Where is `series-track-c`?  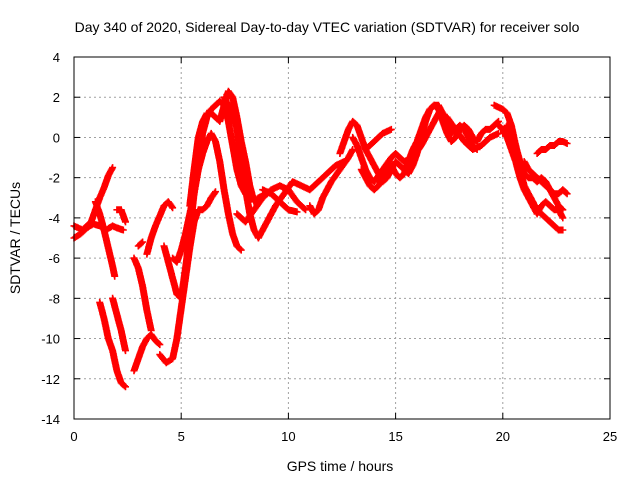 series-track-c is located at coordinates (105, 239).